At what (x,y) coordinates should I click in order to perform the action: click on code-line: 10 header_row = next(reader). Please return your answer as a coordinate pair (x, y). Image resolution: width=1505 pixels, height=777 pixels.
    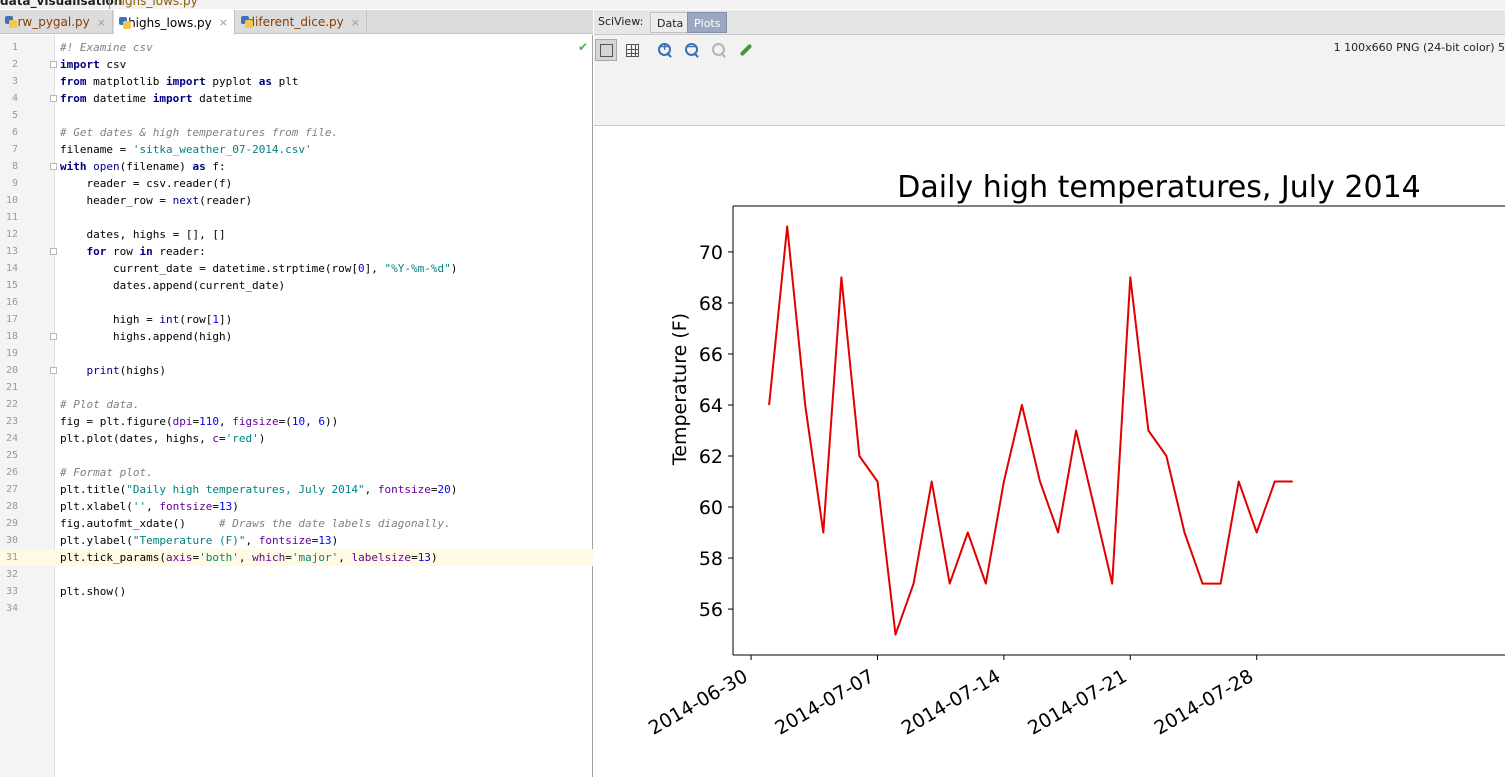
    Looking at the image, I should click on (296, 200).